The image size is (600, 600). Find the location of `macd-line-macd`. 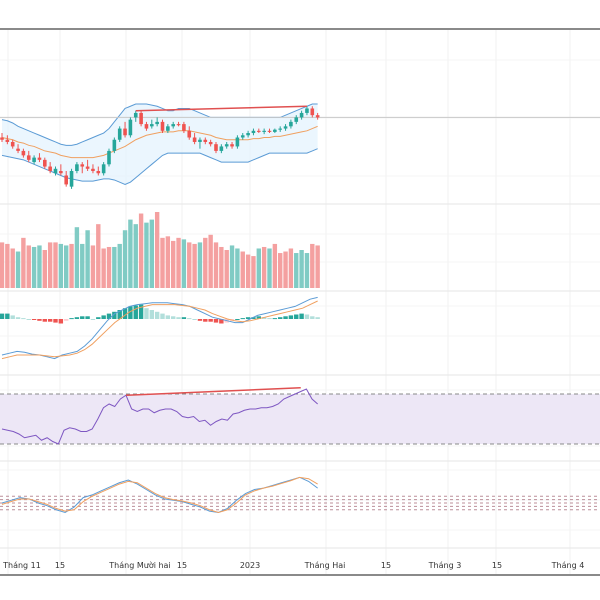

macd-line-macd is located at coordinates (159, 328).